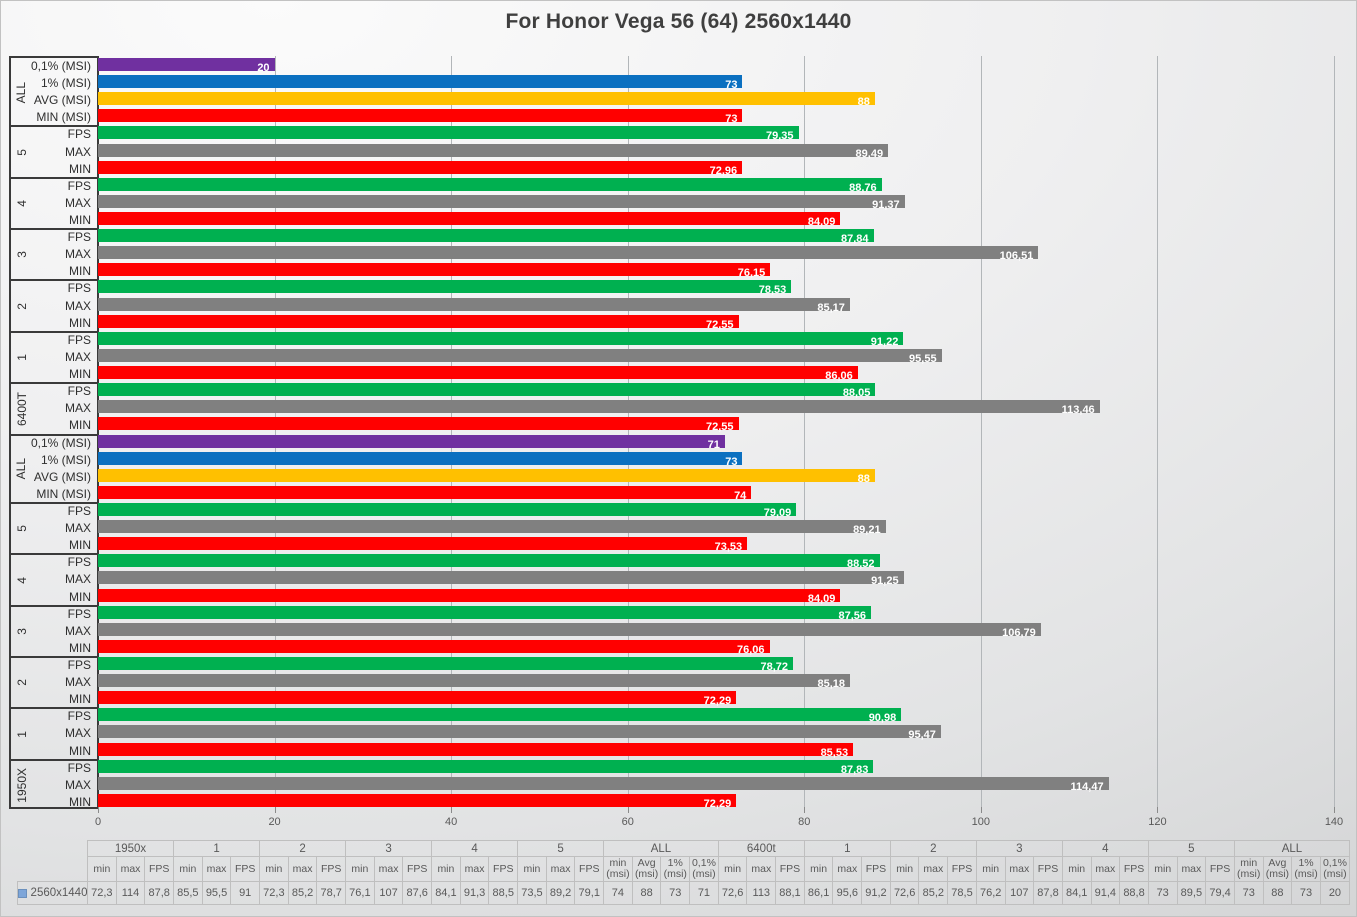 This screenshot has height=917, width=1357. I want to click on bar-value-label: 88, so click(863, 102).